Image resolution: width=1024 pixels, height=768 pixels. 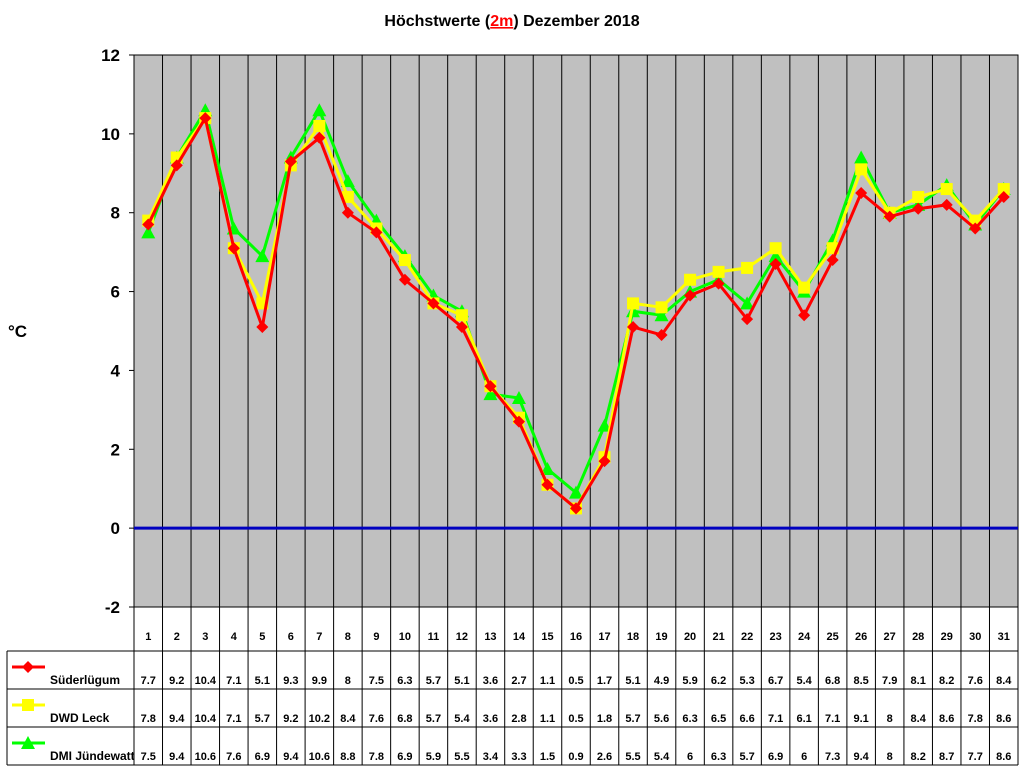 What do you see at coordinates (405, 637) in the screenshot?
I see `table-day-header: 10` at bounding box center [405, 637].